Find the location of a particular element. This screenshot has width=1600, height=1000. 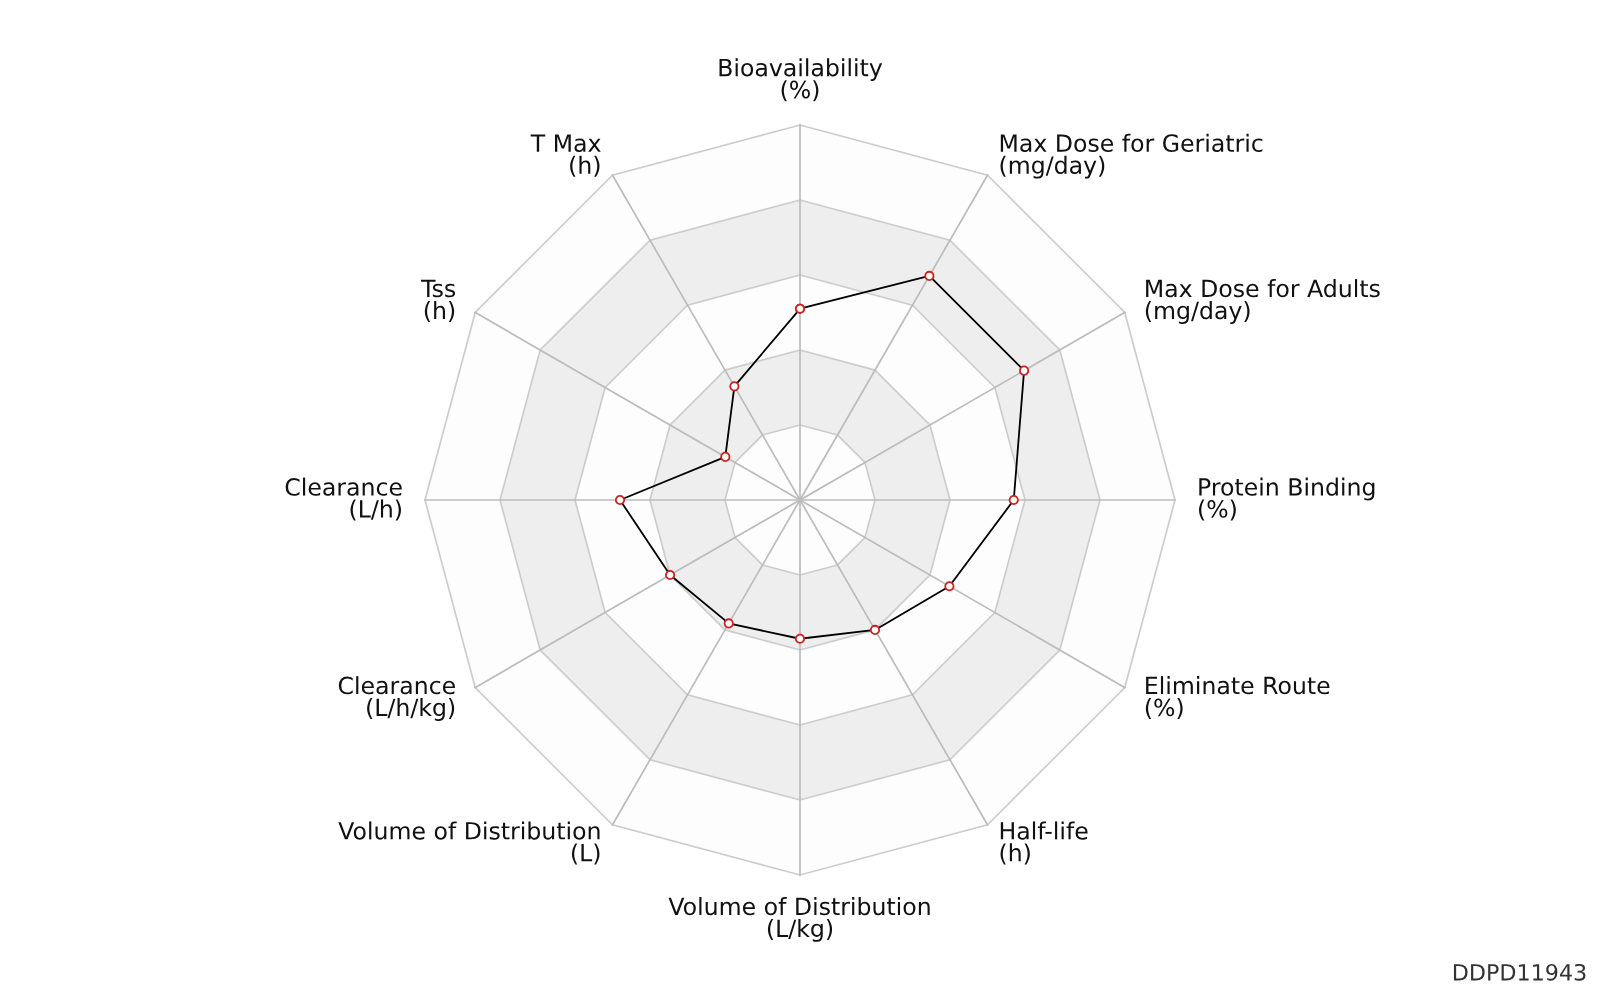

spoke-label: Bioavailability (%) is located at coordinates (801, 80).